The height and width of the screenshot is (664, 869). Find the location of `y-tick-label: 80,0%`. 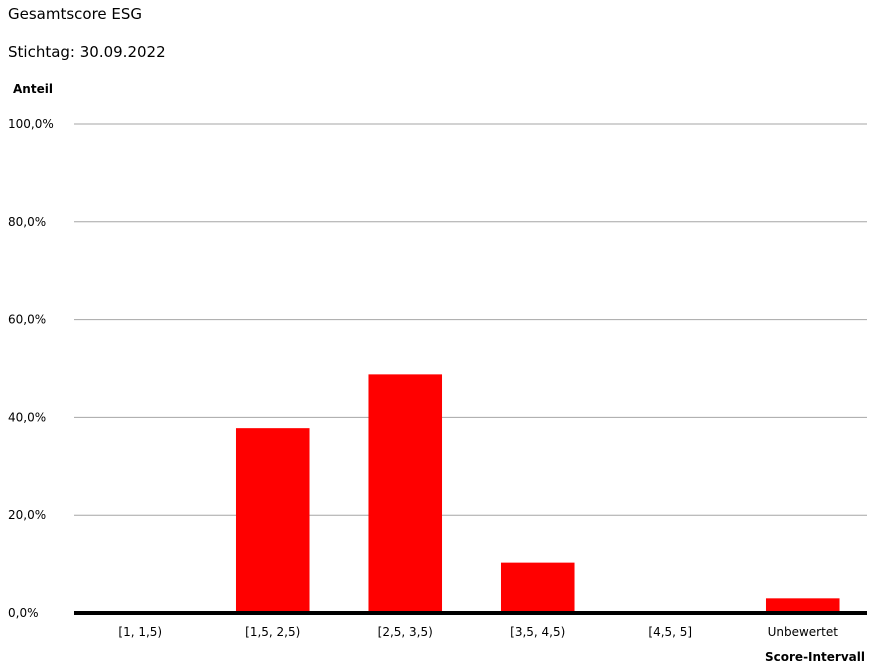

y-tick-label: 80,0% is located at coordinates (27, 222).